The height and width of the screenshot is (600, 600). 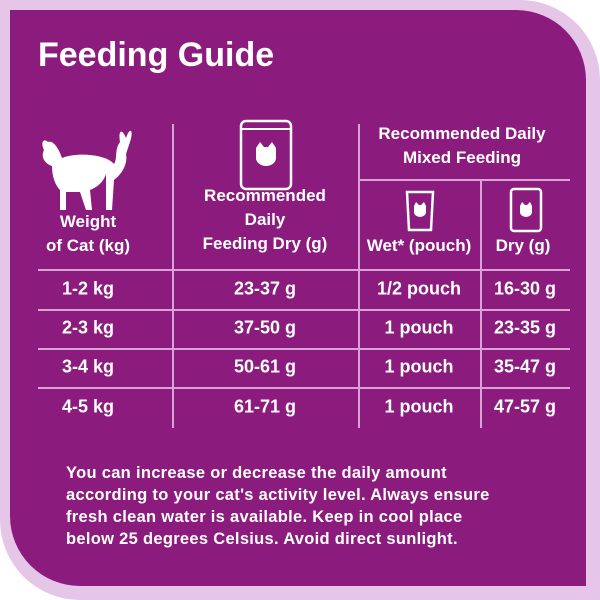 What do you see at coordinates (88, 366) in the screenshot?
I see `table-cell: 3-4 kg` at bounding box center [88, 366].